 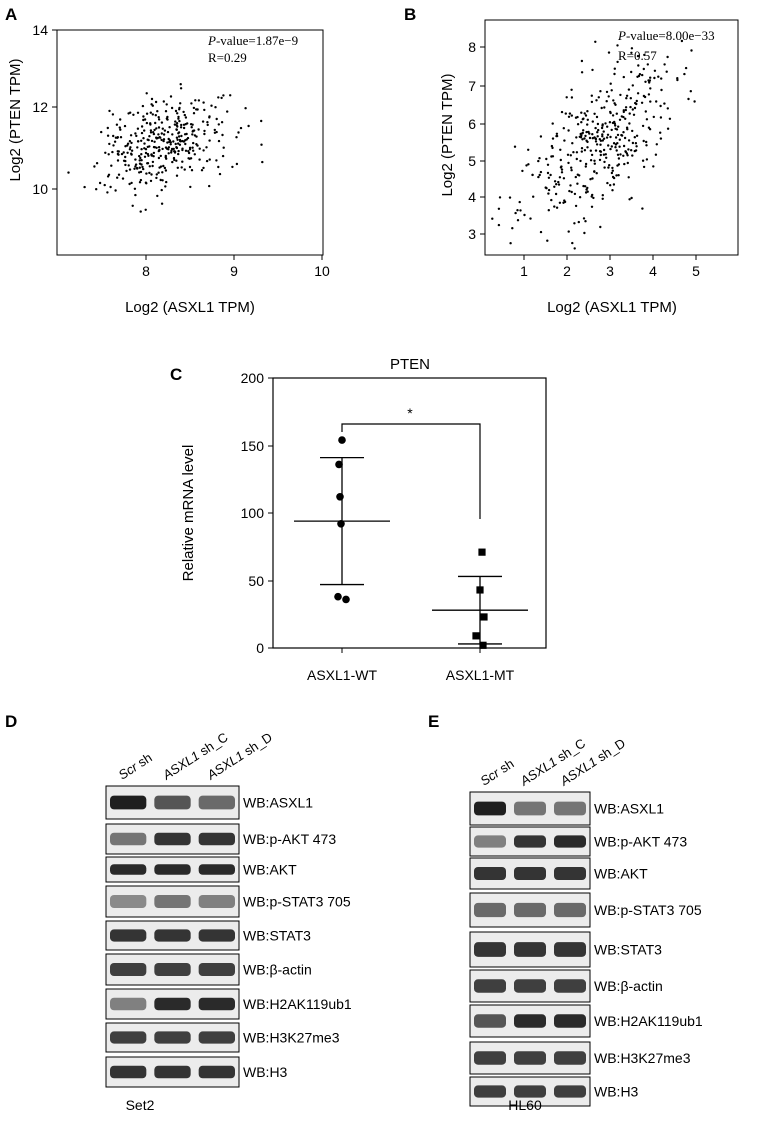 What do you see at coordinates (611, 137) in the screenshot?
I see `panel-b-plot-frame` at bounding box center [611, 137].